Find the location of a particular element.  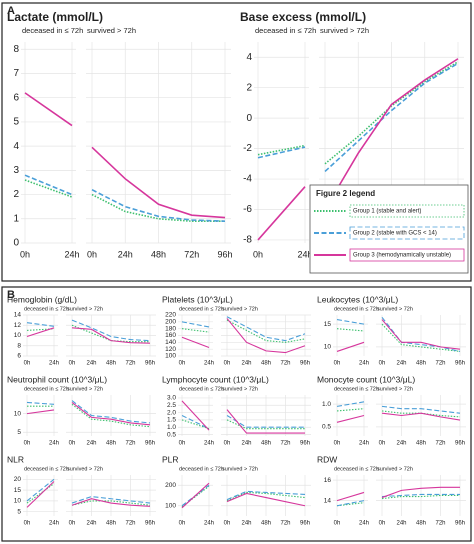

y-tick-label: 5 is located at coordinates (16, 122).